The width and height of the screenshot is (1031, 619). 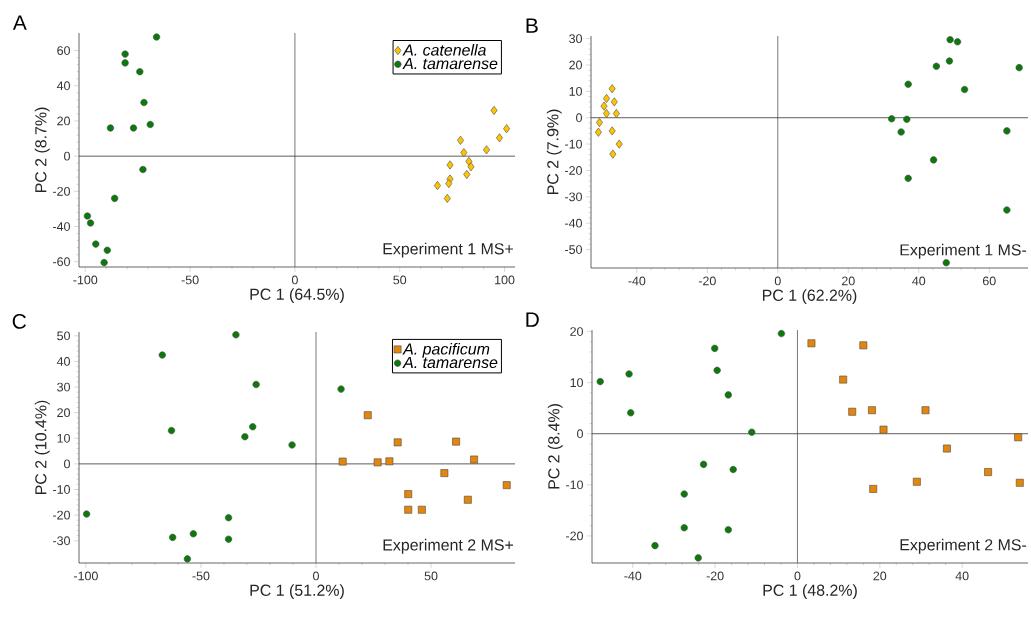 I want to click on y-axis-title: PC 2 (8.4%), so click(x=555, y=446).